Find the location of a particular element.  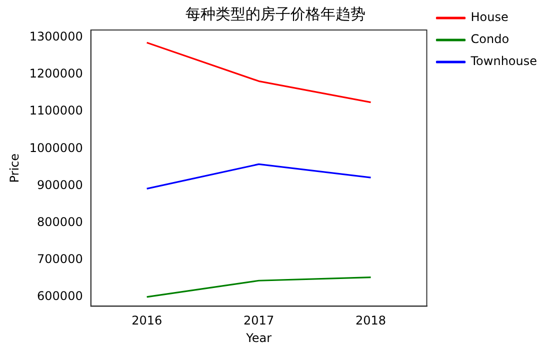

y-tick-label: 600000 is located at coordinates (60, 296).